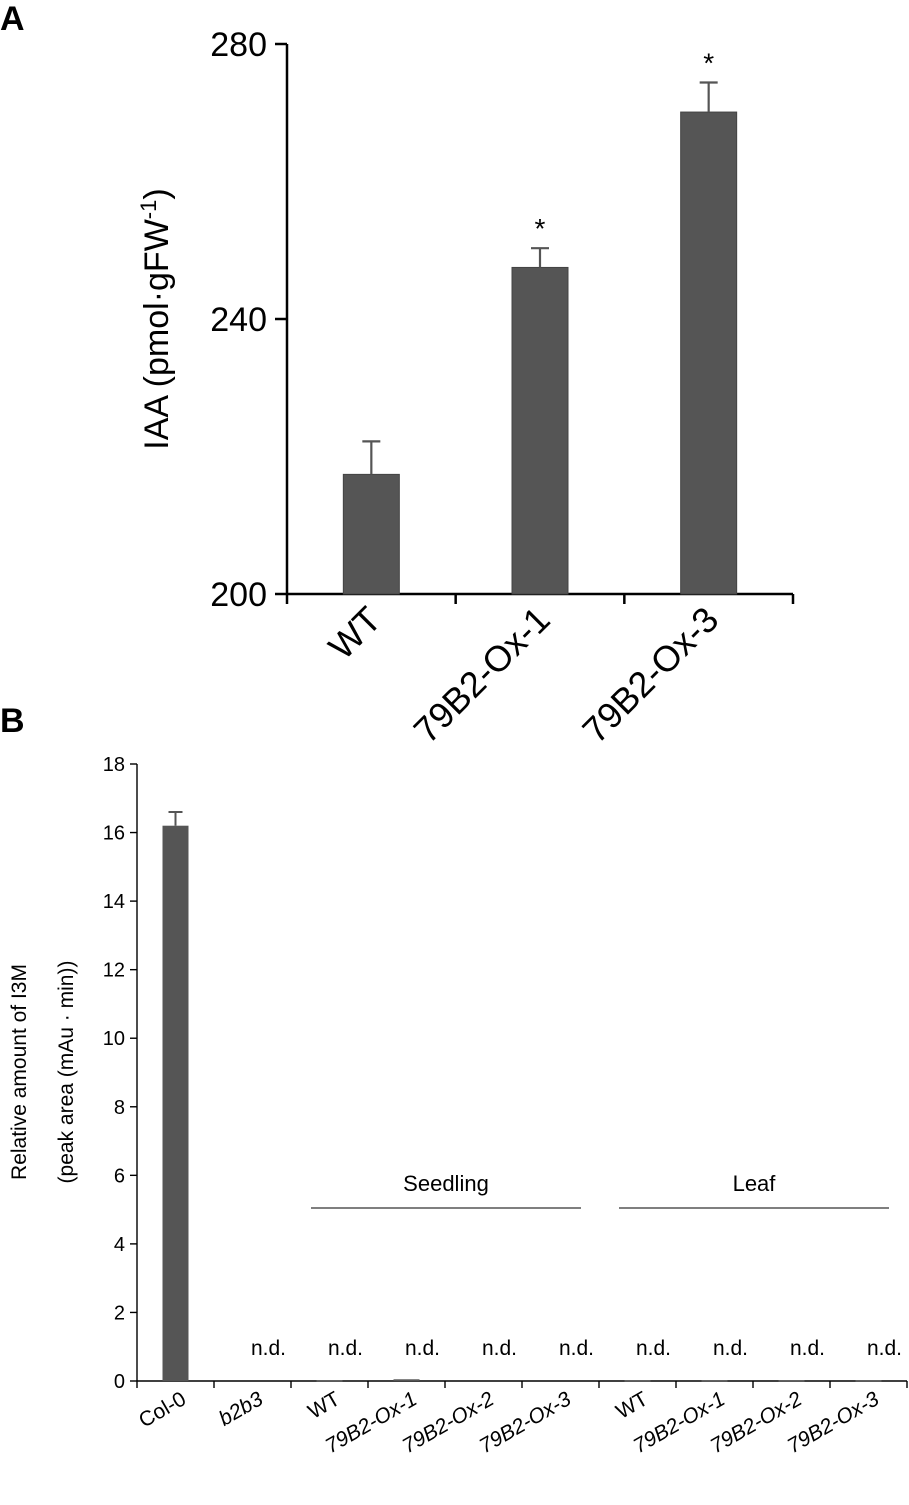  What do you see at coordinates (241, 1408) in the screenshot?
I see `x-tick-label: b2b3` at bounding box center [241, 1408].